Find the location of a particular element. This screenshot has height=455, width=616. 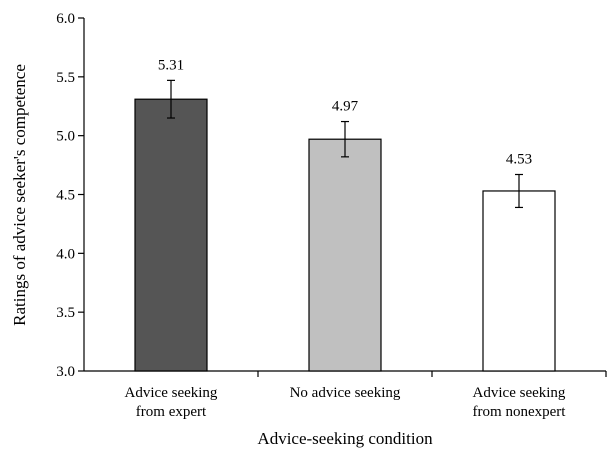

x-axis-title: Advice-seeking condition is located at coordinates (345, 438).